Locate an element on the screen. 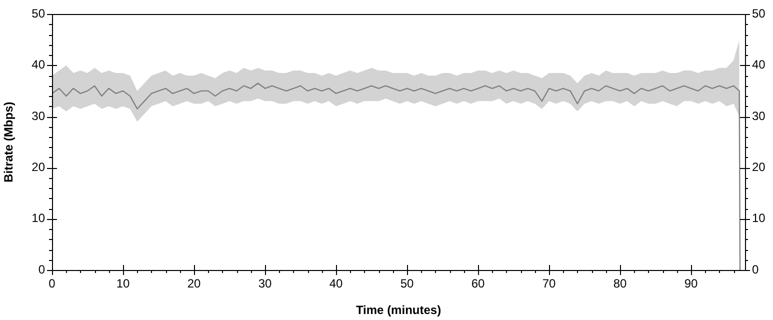 The image size is (773, 320). y-tick-label: 0 is located at coordinates (42, 269).